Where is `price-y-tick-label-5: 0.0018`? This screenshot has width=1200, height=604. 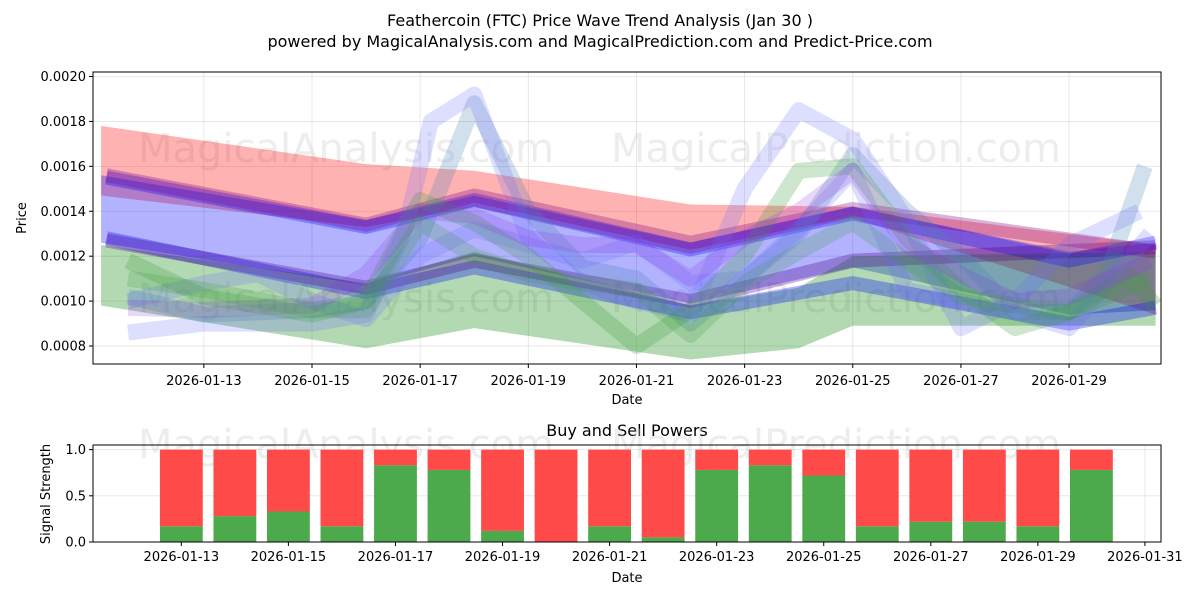
price-y-tick-label-5: 0.0018 is located at coordinates (64, 122).